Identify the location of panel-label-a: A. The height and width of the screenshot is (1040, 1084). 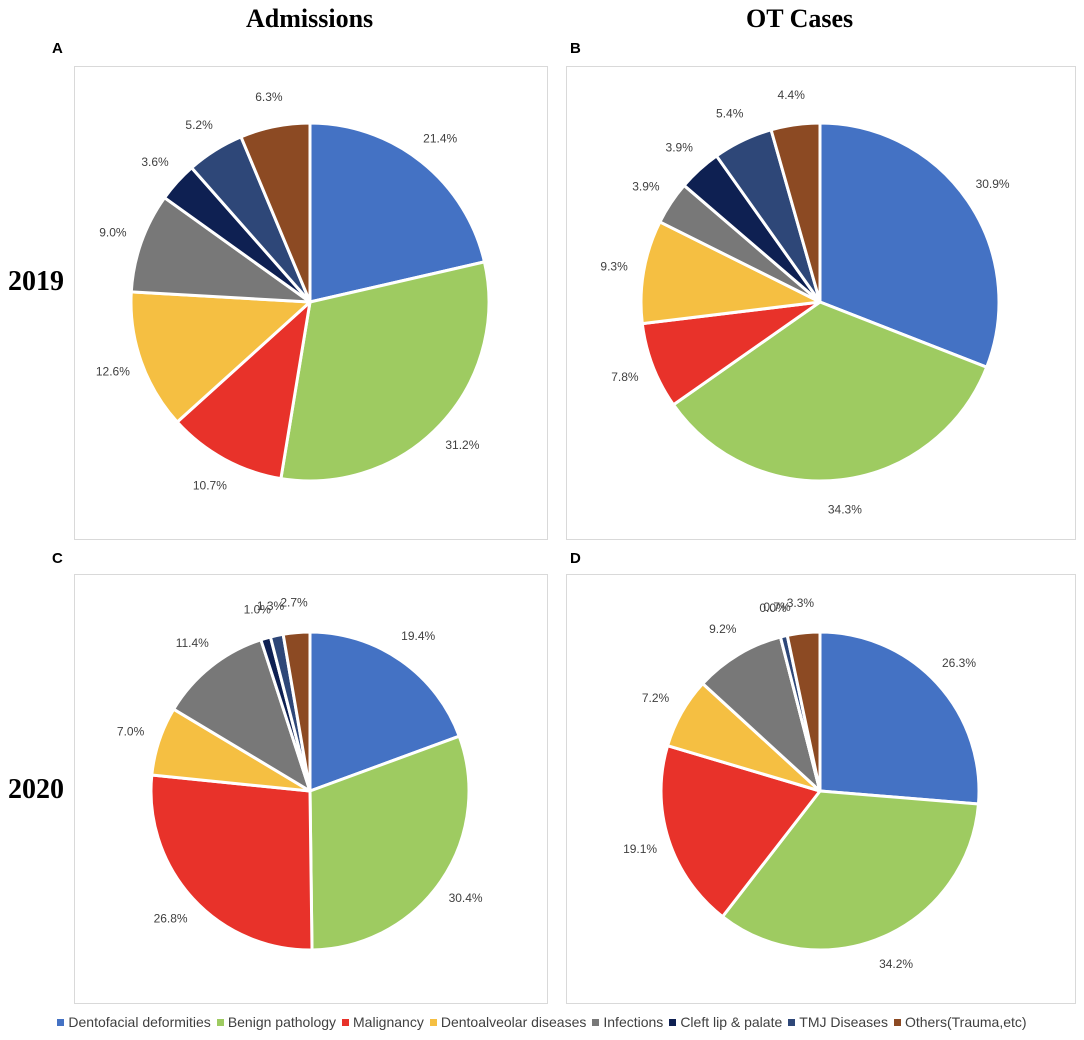
(57, 48).